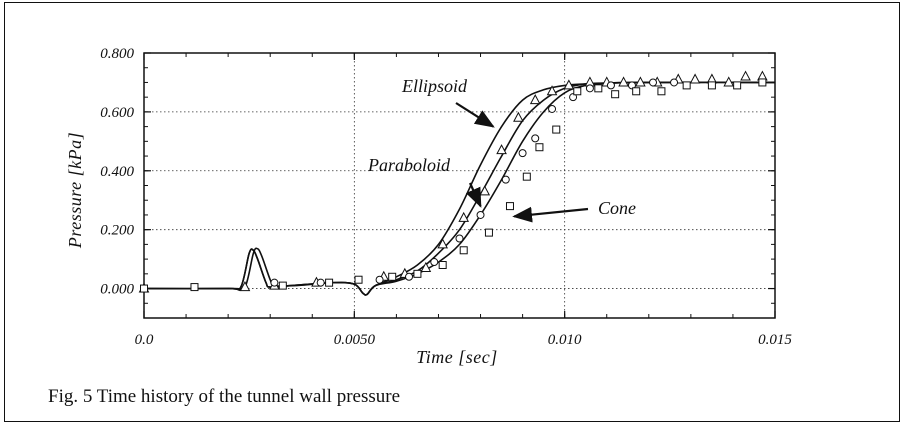  I want to click on y-axis-title: Pressure [kPa], so click(75, 190).